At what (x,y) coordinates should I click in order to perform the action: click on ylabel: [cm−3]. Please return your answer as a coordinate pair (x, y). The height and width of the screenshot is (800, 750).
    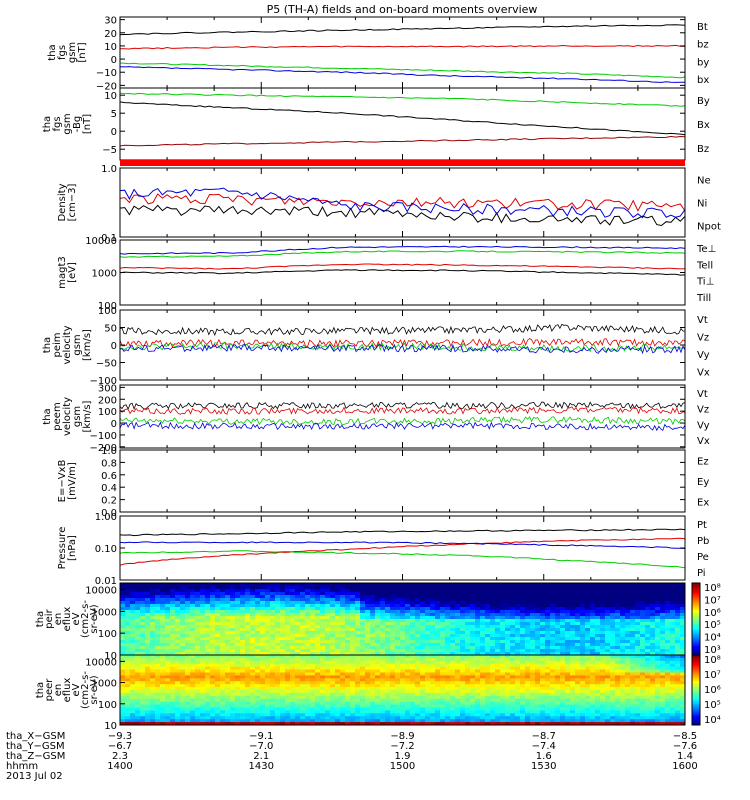
    Looking at the image, I should click on (72, 203).